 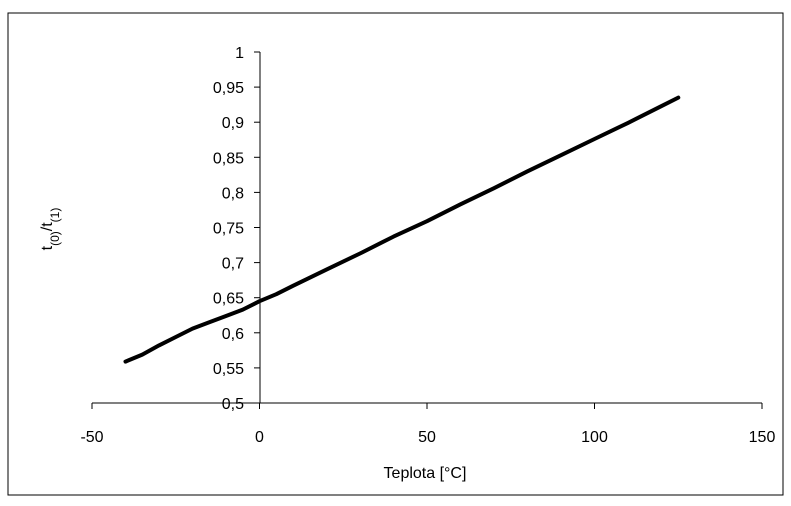 What do you see at coordinates (425, 473) in the screenshot?
I see `x-axis-title: Teplota [°C]` at bounding box center [425, 473].